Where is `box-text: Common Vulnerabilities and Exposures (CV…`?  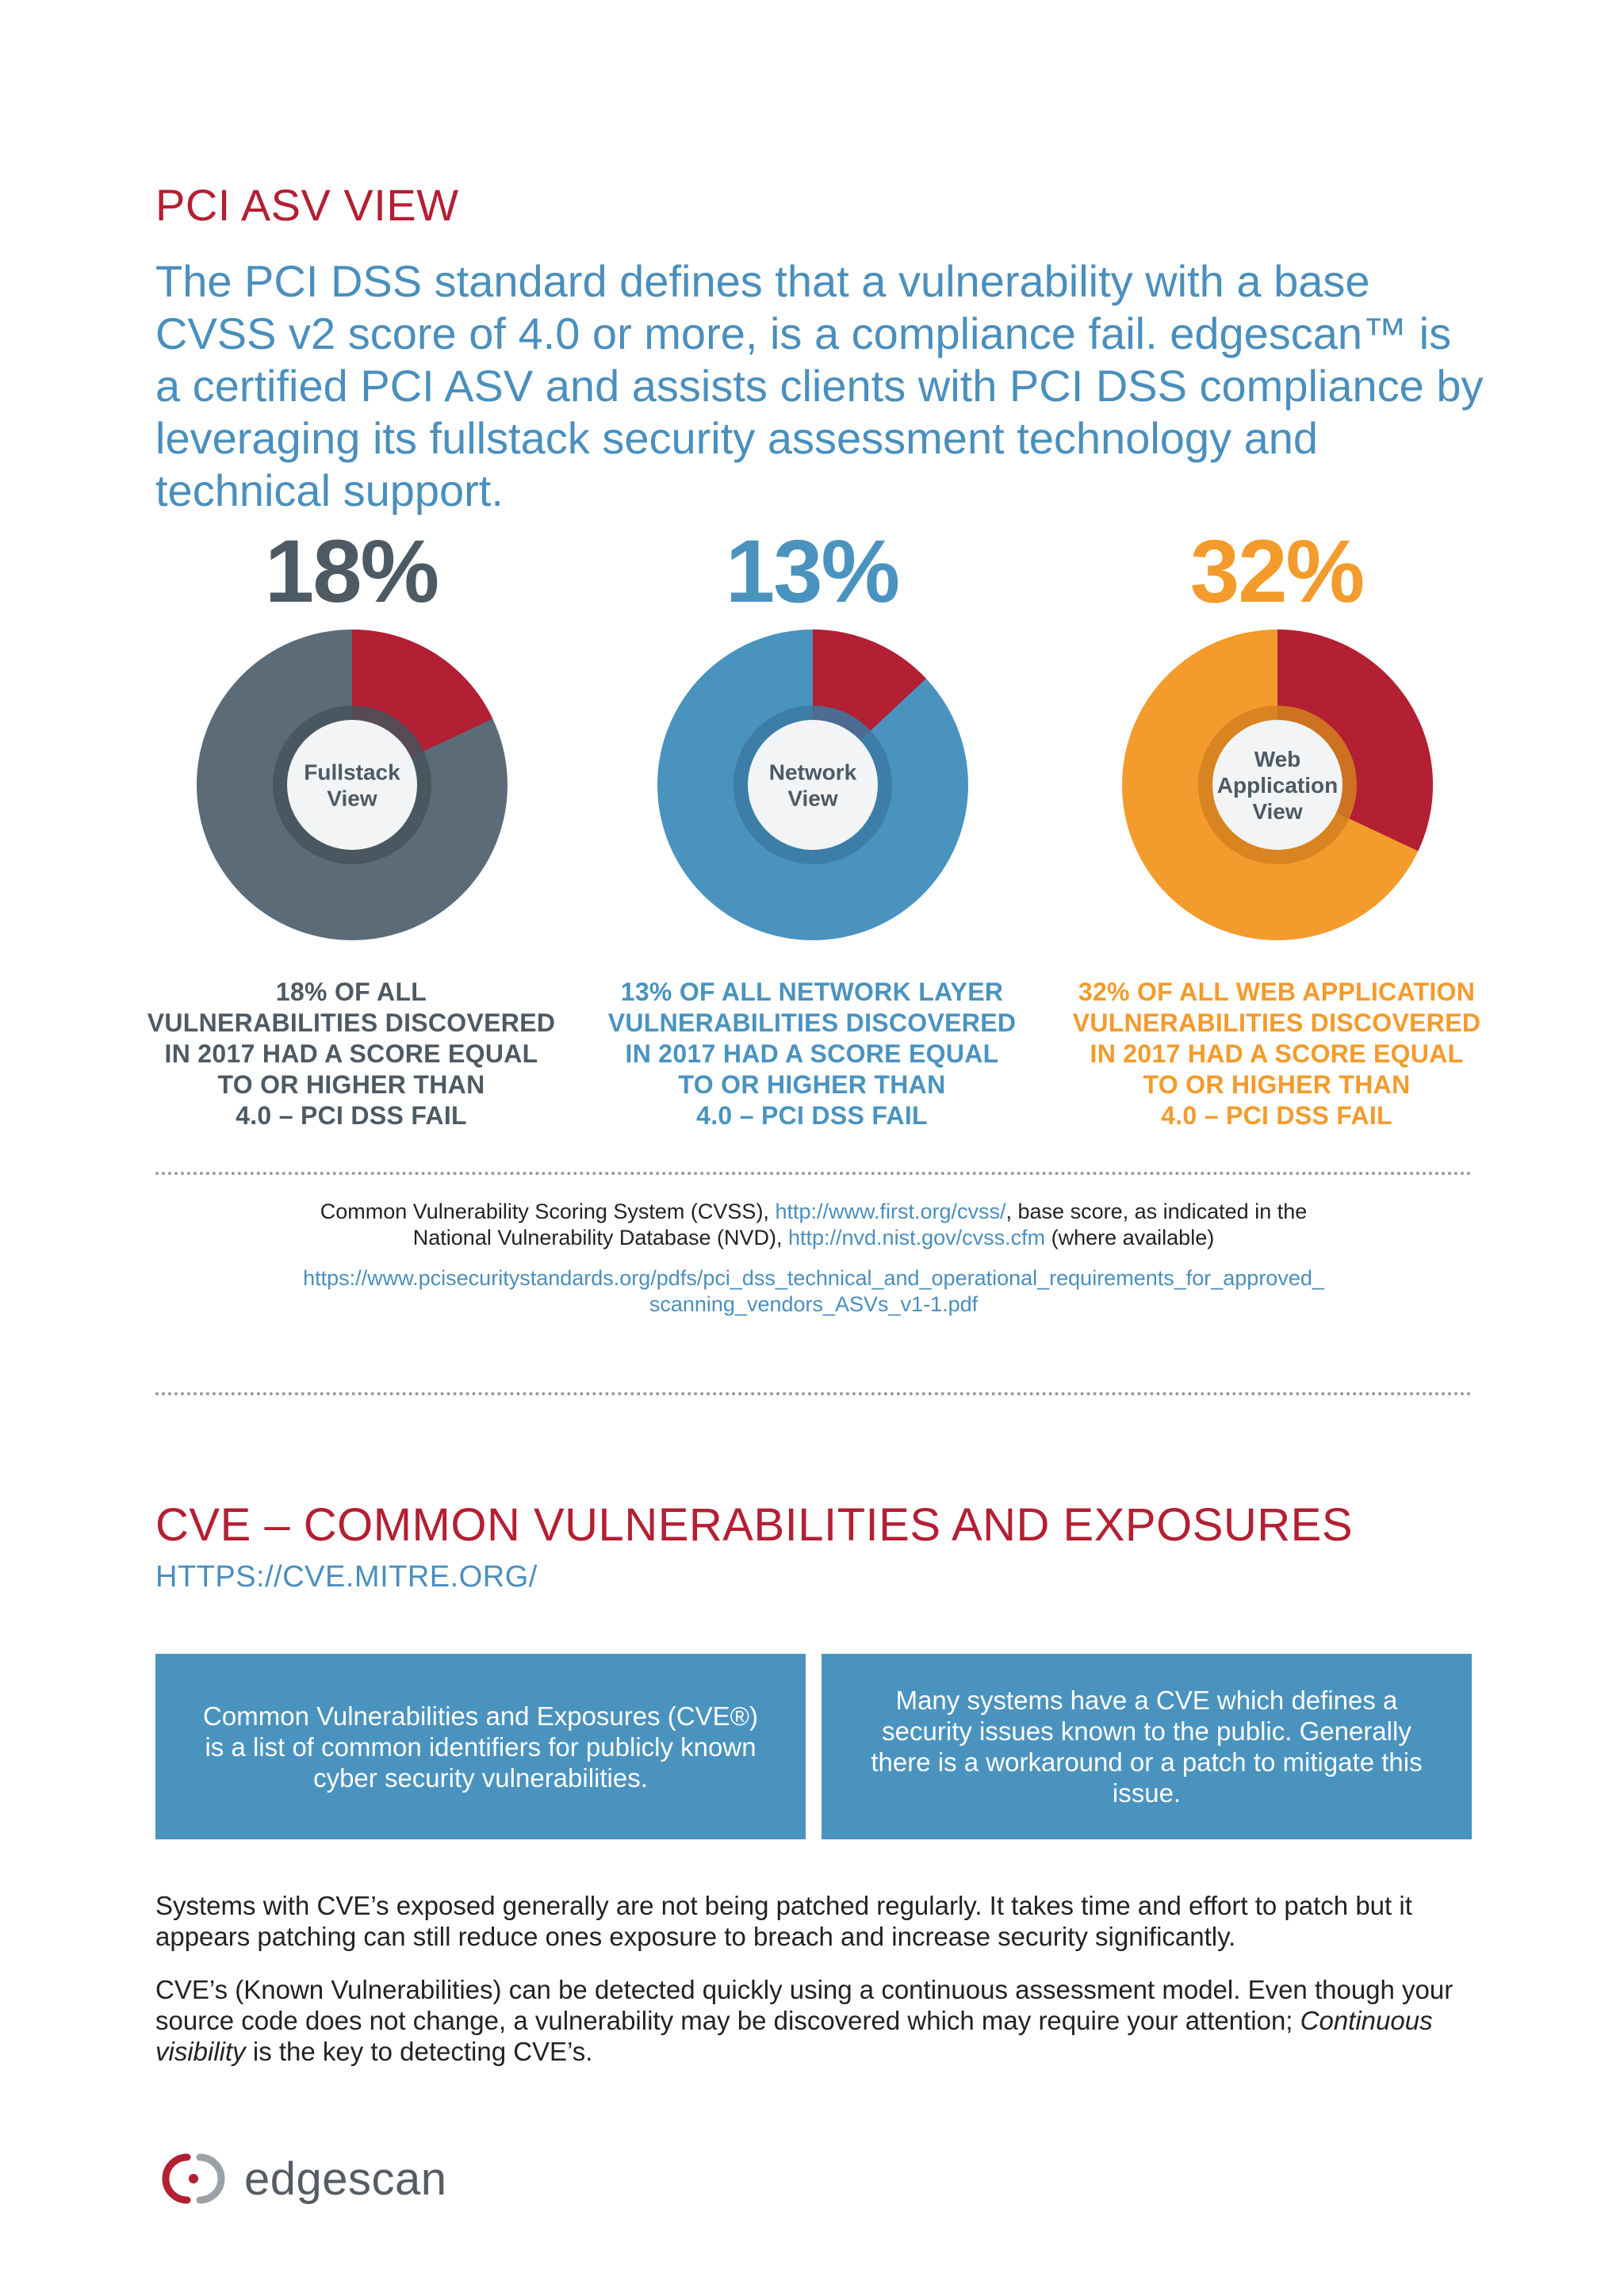
box-text: Common Vulnerabilities and Exposures (CV… is located at coordinates (480, 1747).